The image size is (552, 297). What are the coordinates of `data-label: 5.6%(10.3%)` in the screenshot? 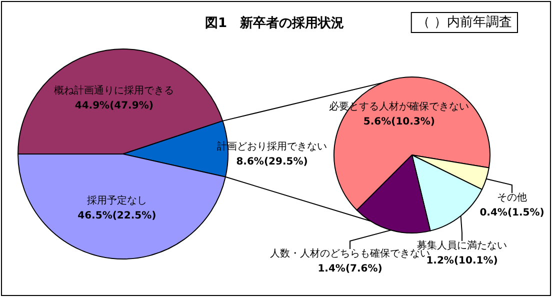 It's located at (399, 122).